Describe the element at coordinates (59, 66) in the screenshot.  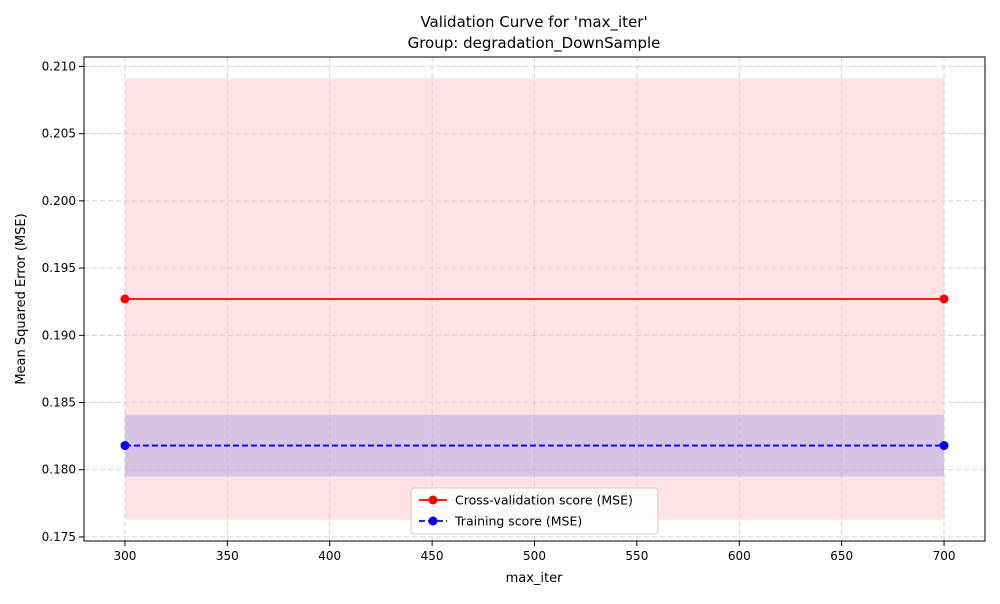
I see `y-tick-label: 0.210` at that location.